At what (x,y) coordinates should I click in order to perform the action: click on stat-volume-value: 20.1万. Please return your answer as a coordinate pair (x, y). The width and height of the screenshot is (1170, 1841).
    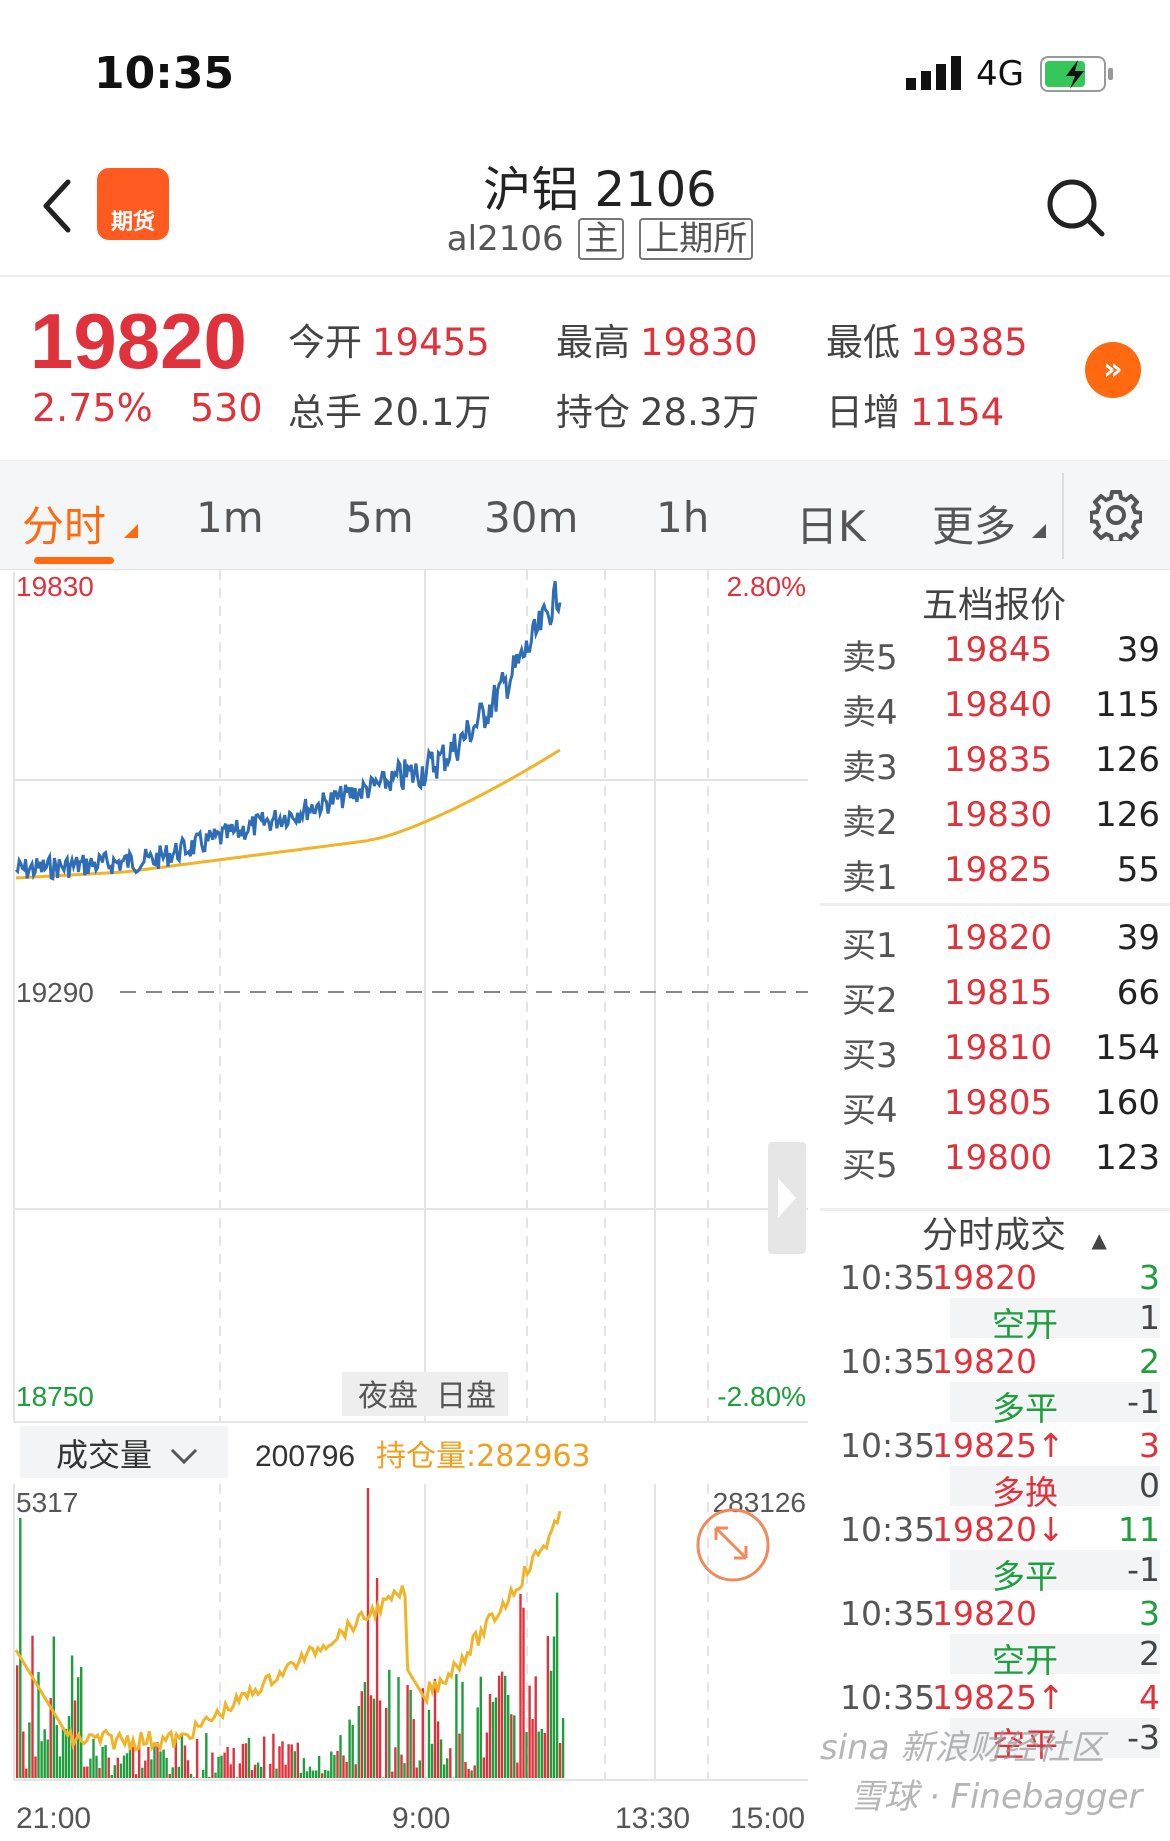
    Looking at the image, I should click on (432, 412).